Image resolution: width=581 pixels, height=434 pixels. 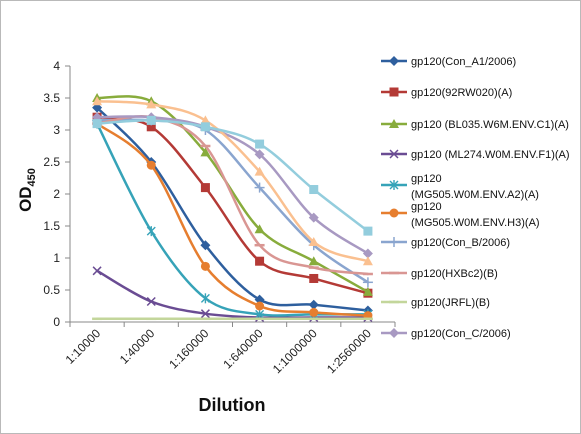 What do you see at coordinates (56, 130) in the screenshot?
I see `y-tick-label: 3` at bounding box center [56, 130].